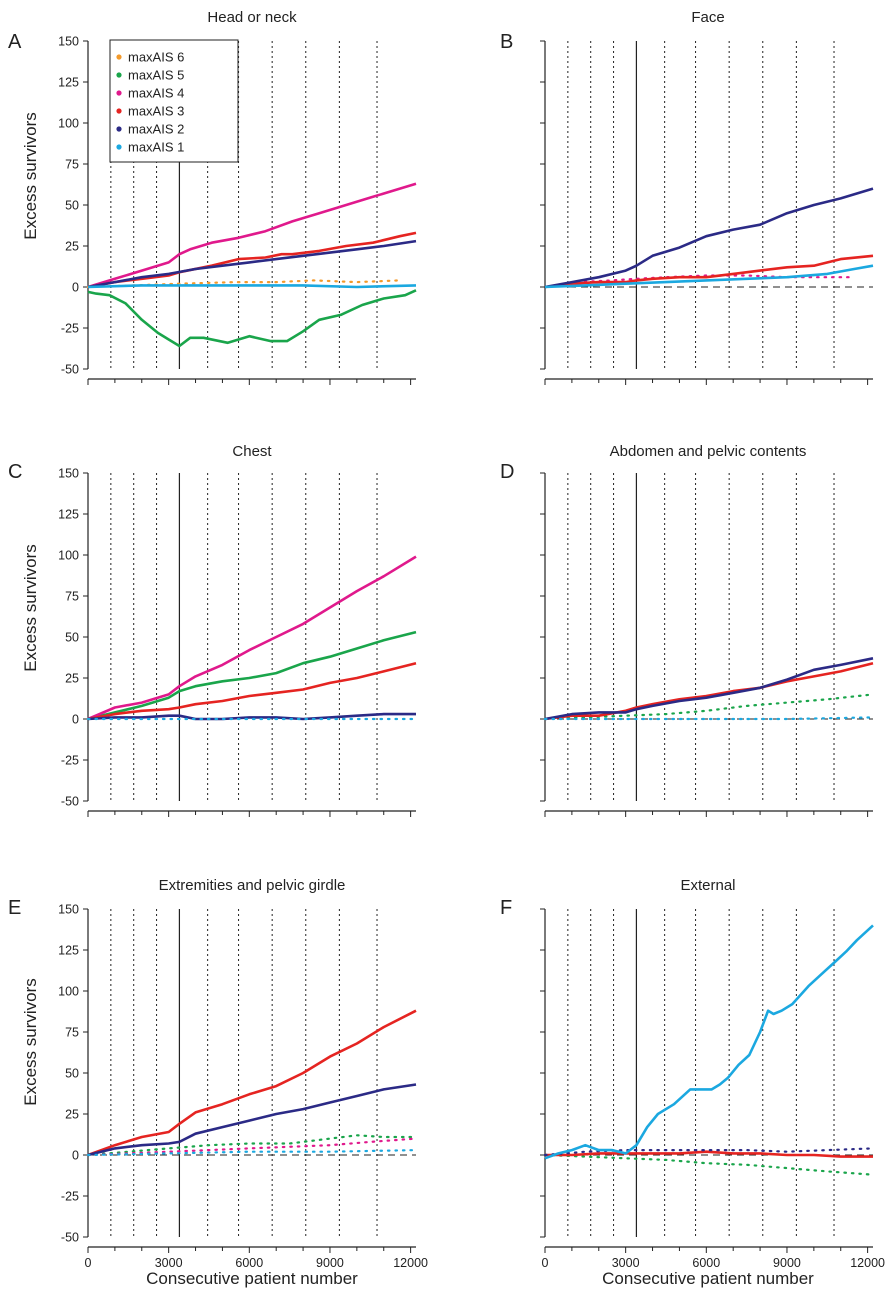  I want to click on panel-title-c: Chest, so click(252, 451).